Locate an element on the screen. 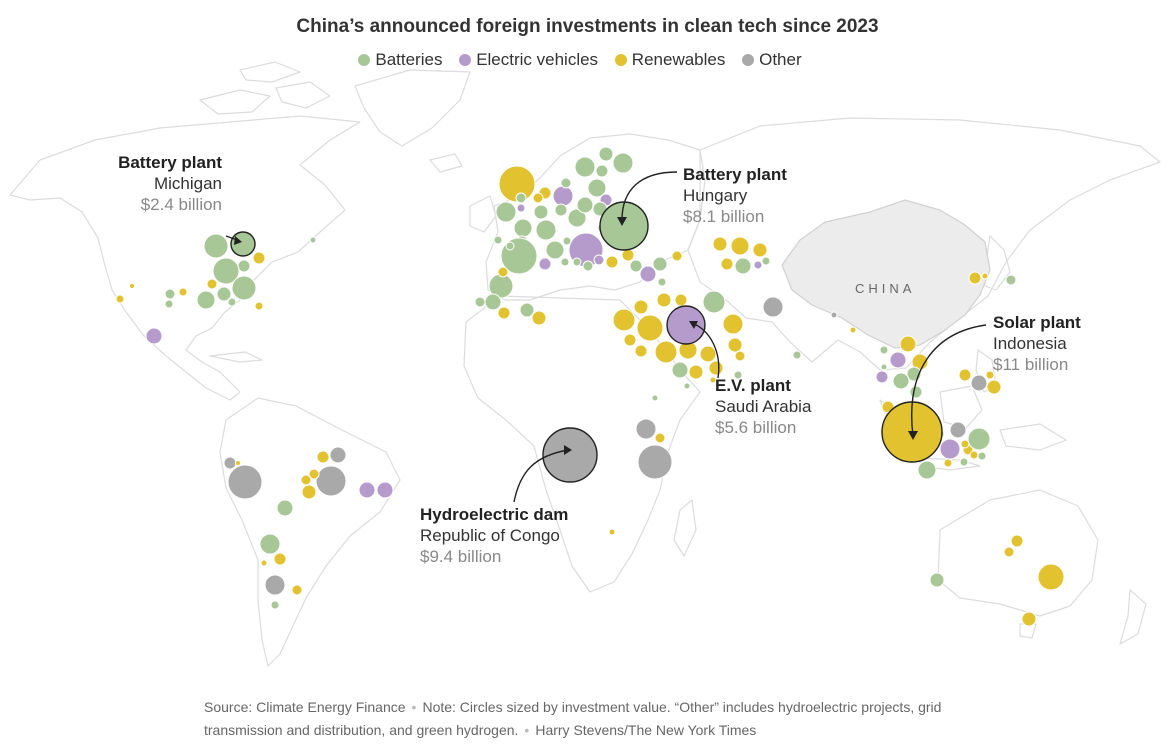 The width and height of the screenshot is (1175, 746). legend-swatch-other is located at coordinates (748, 60).